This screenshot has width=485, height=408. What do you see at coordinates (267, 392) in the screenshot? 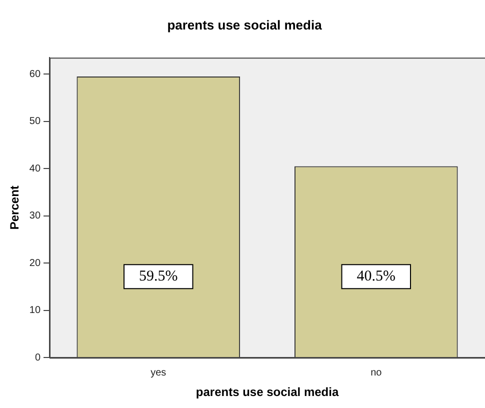
I see `x-axis-title: parents use social media` at bounding box center [267, 392].